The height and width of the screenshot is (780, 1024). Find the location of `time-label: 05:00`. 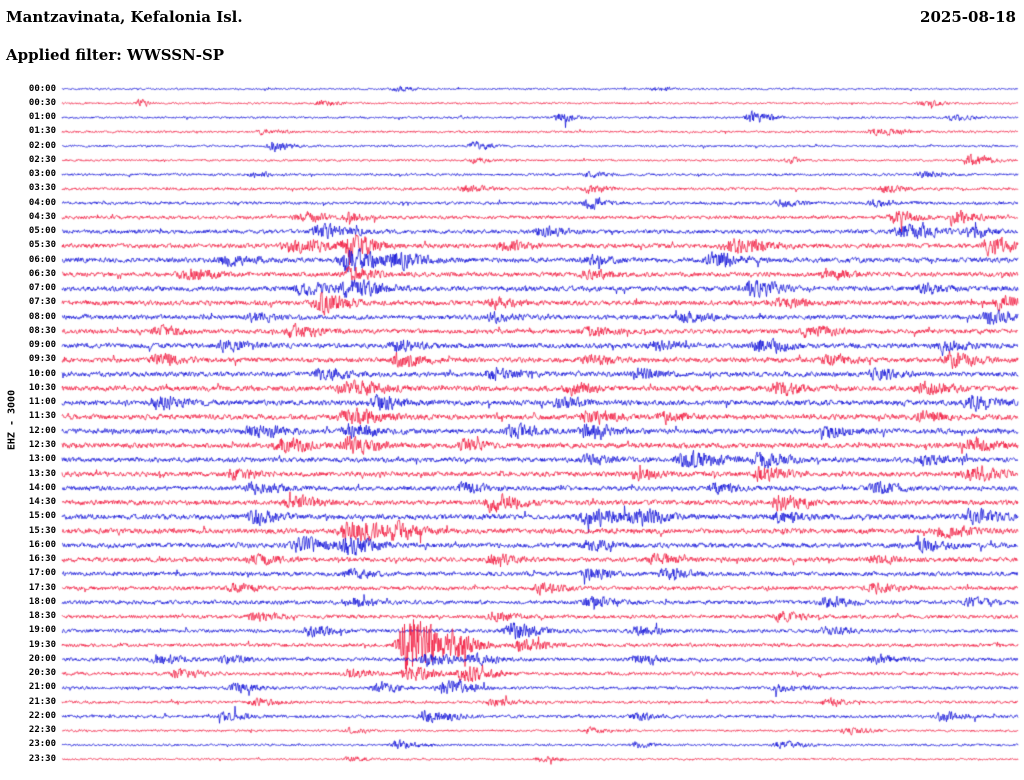

time-label: 05:00 is located at coordinates (42, 231).